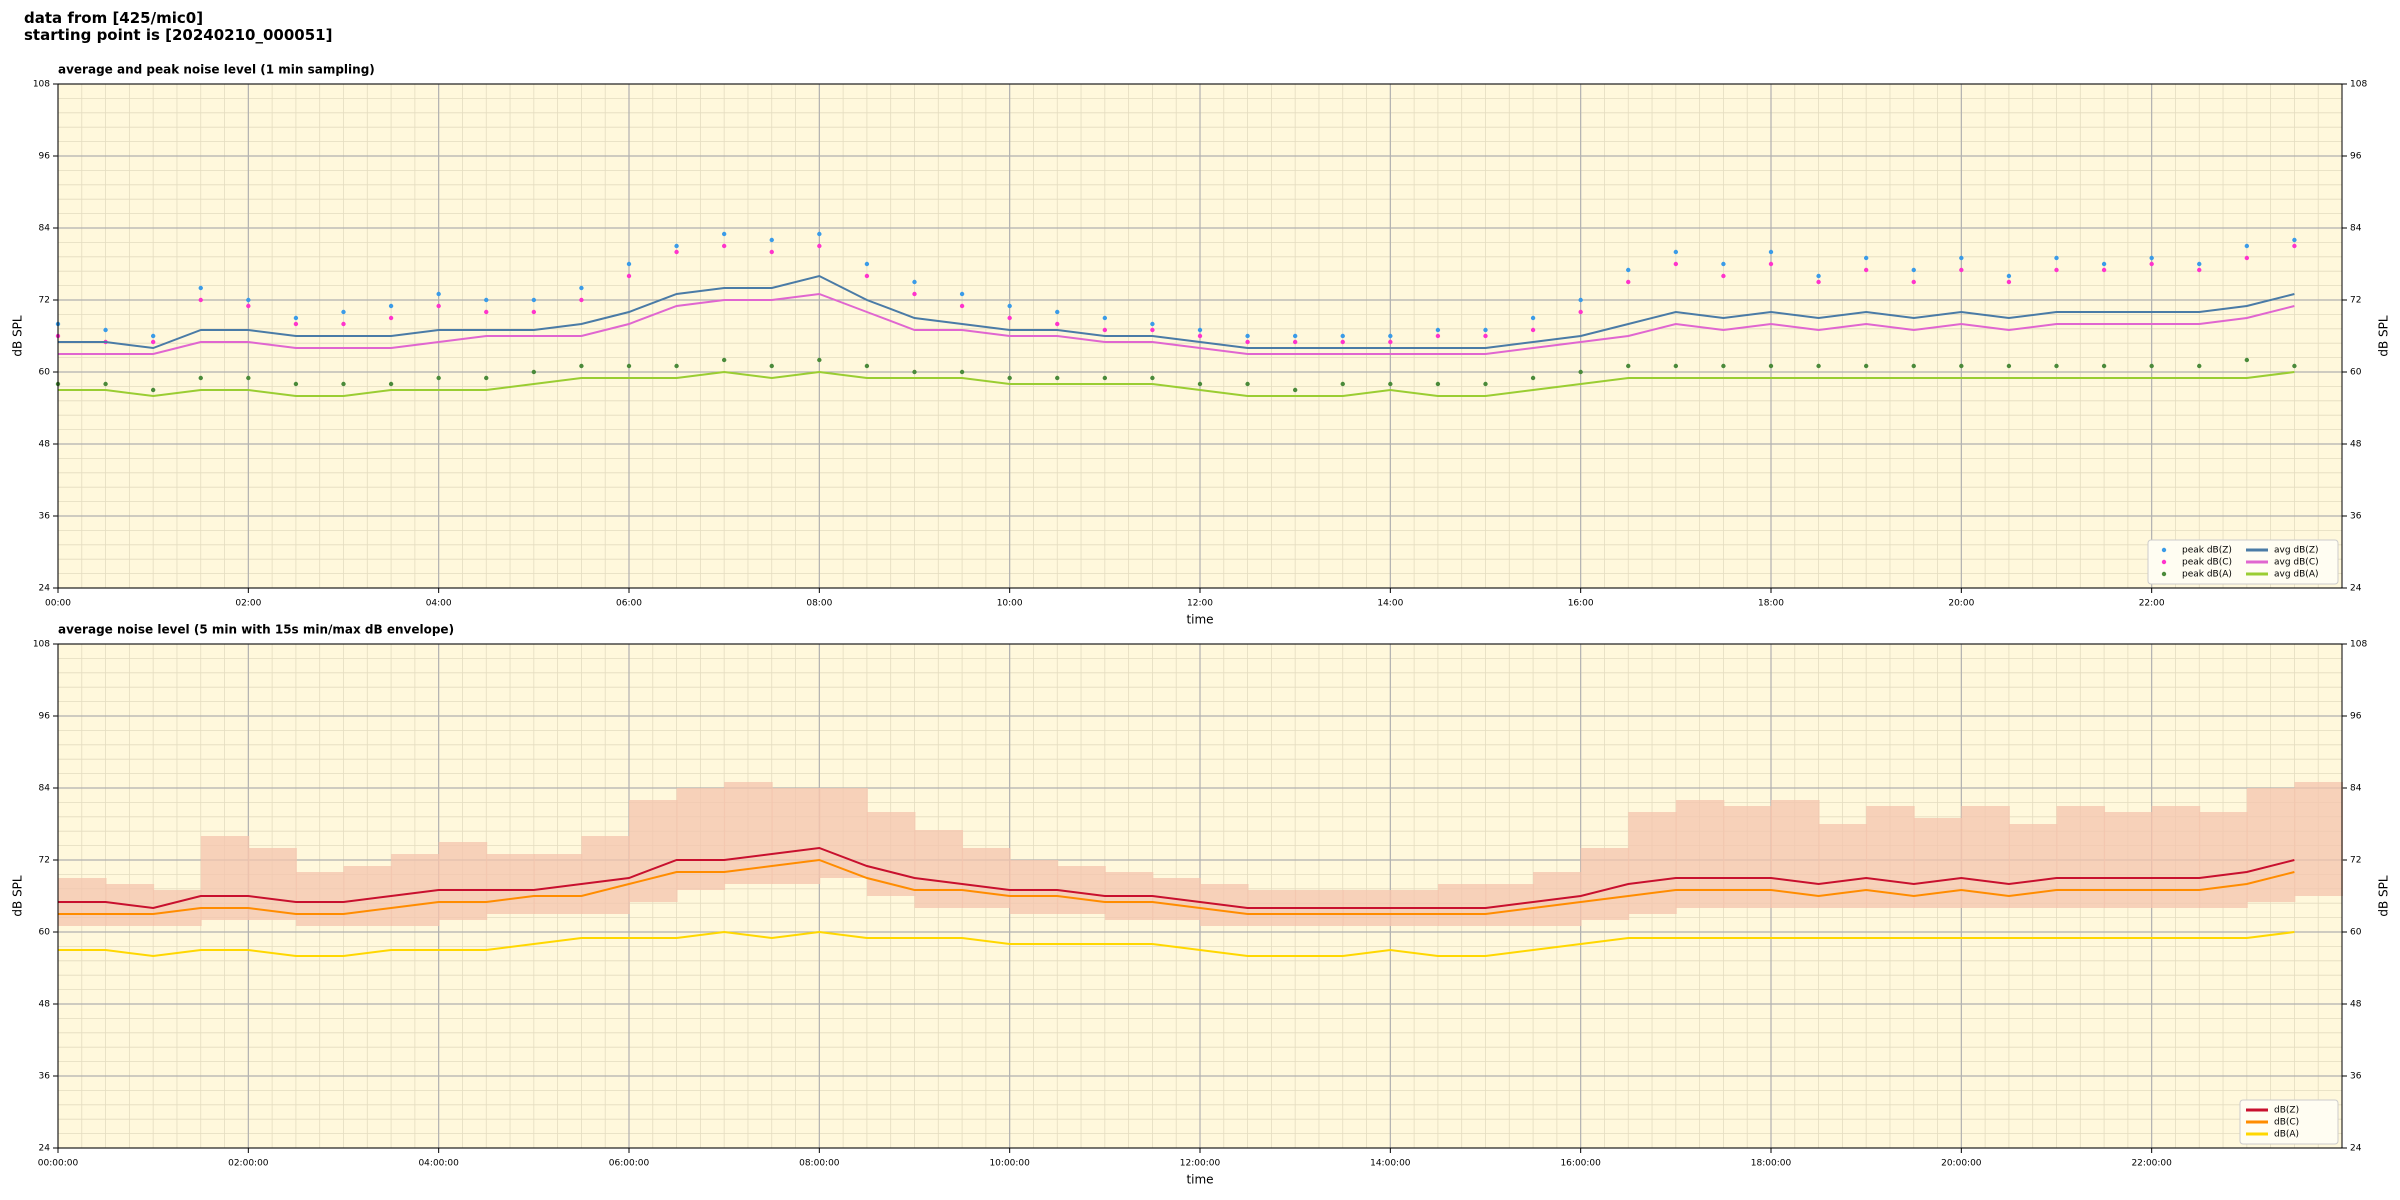  What do you see at coordinates (248, 604) in the screenshot?
I see `x-tick-label: 02:00` at bounding box center [248, 604].